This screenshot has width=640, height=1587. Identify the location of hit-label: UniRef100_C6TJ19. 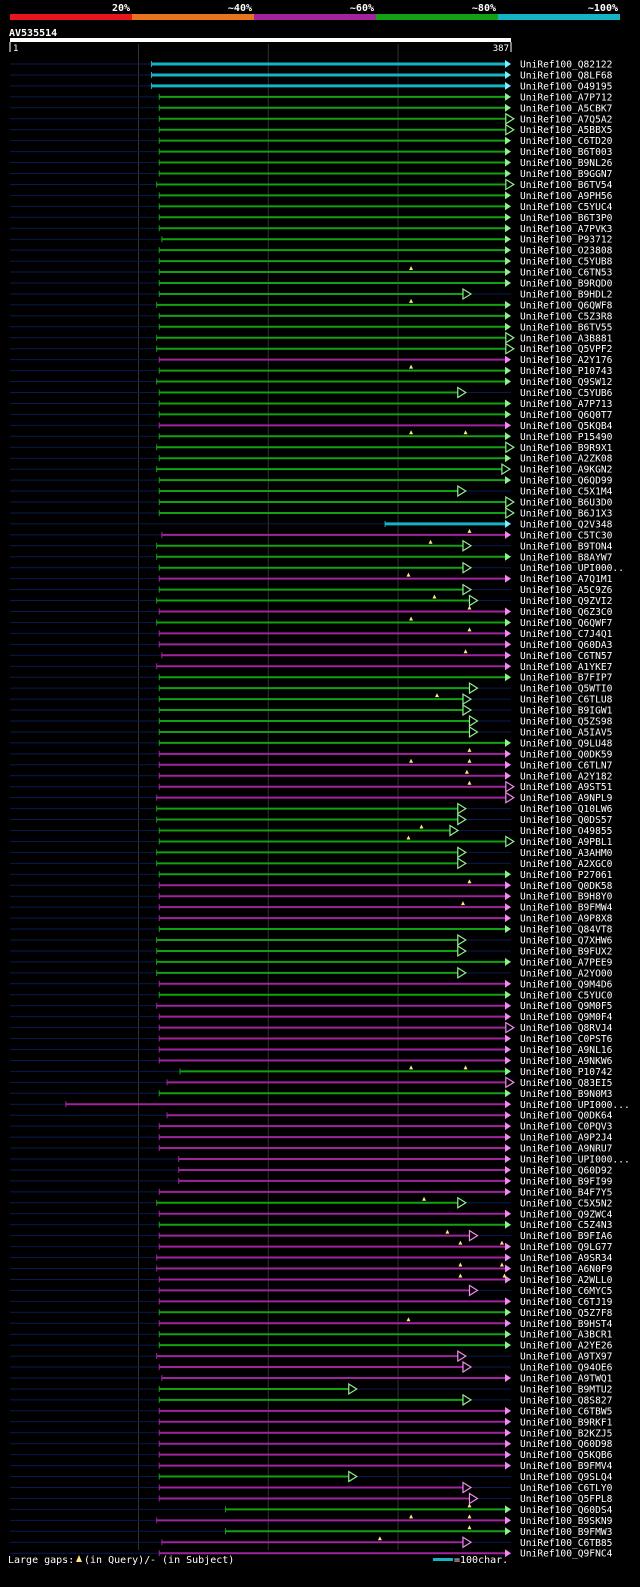
(566, 1302).